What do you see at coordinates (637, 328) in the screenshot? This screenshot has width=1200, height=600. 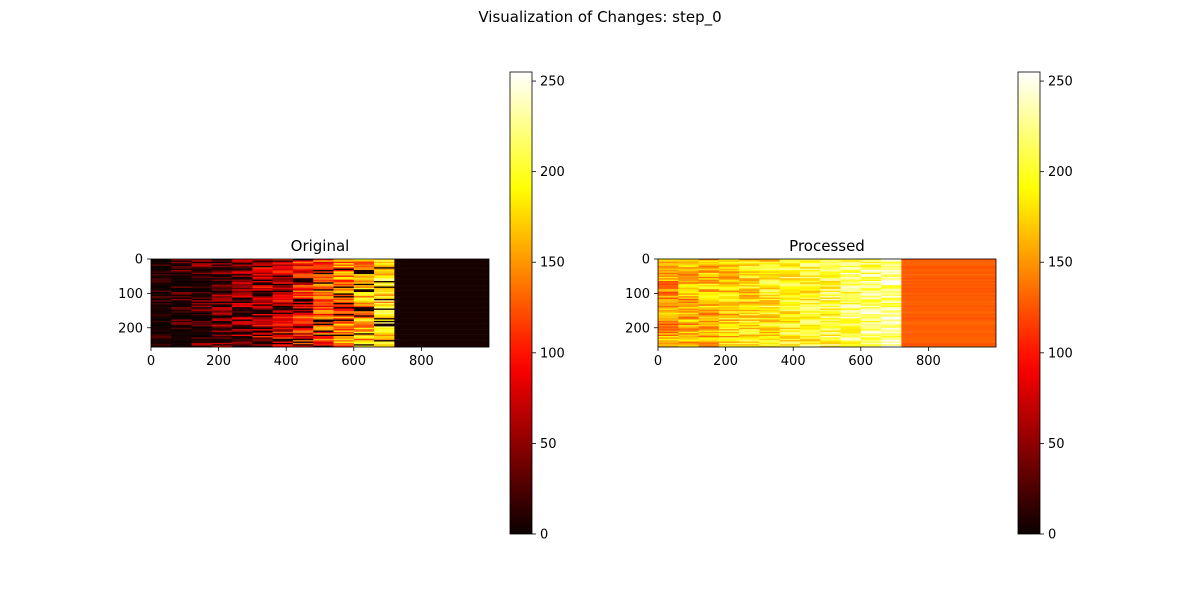 I see `y-tick-label: 200` at bounding box center [637, 328].